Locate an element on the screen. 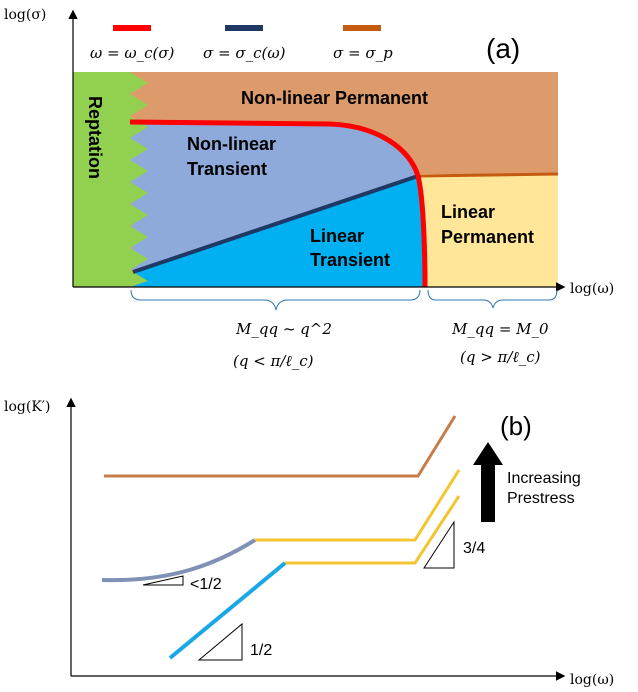 The image size is (638, 692). panel-a-label: (a) is located at coordinates (503, 48).